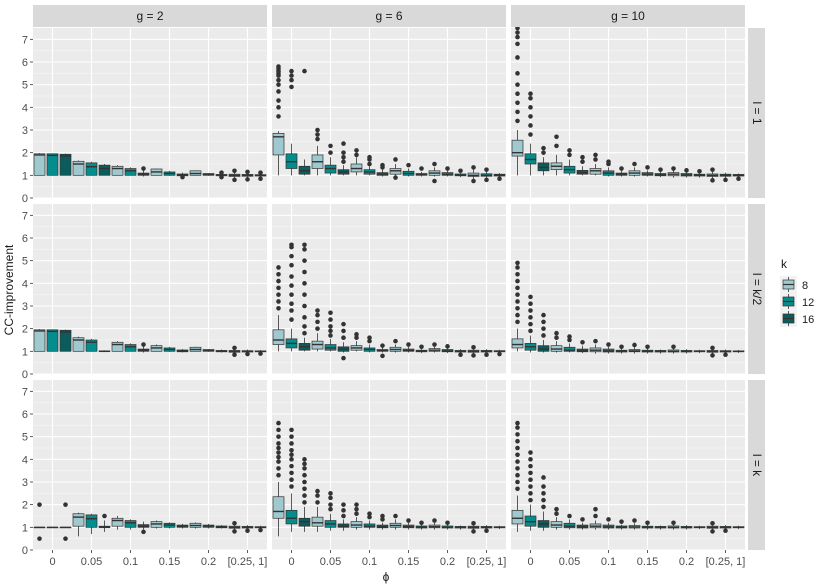 The width and height of the screenshot is (830, 588). Describe the element at coordinates (647, 562) in the screenshot. I see `x-tick-label: 0.15` at that location.